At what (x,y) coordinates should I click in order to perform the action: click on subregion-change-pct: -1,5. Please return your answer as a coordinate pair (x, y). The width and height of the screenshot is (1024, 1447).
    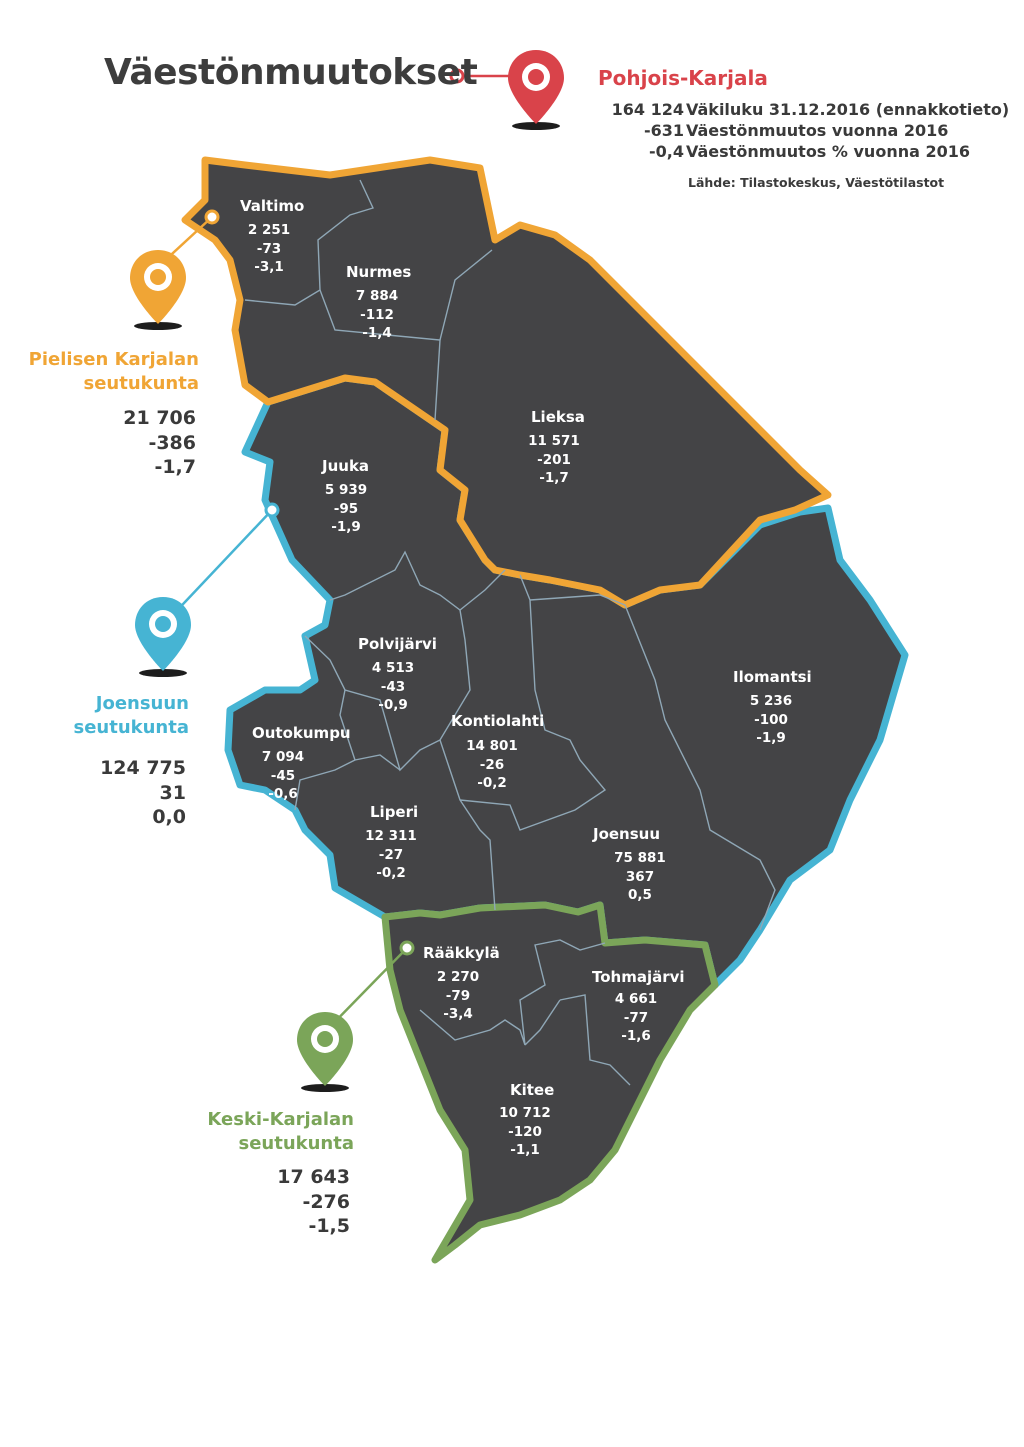
    Looking at the image, I should click on (329, 1226).